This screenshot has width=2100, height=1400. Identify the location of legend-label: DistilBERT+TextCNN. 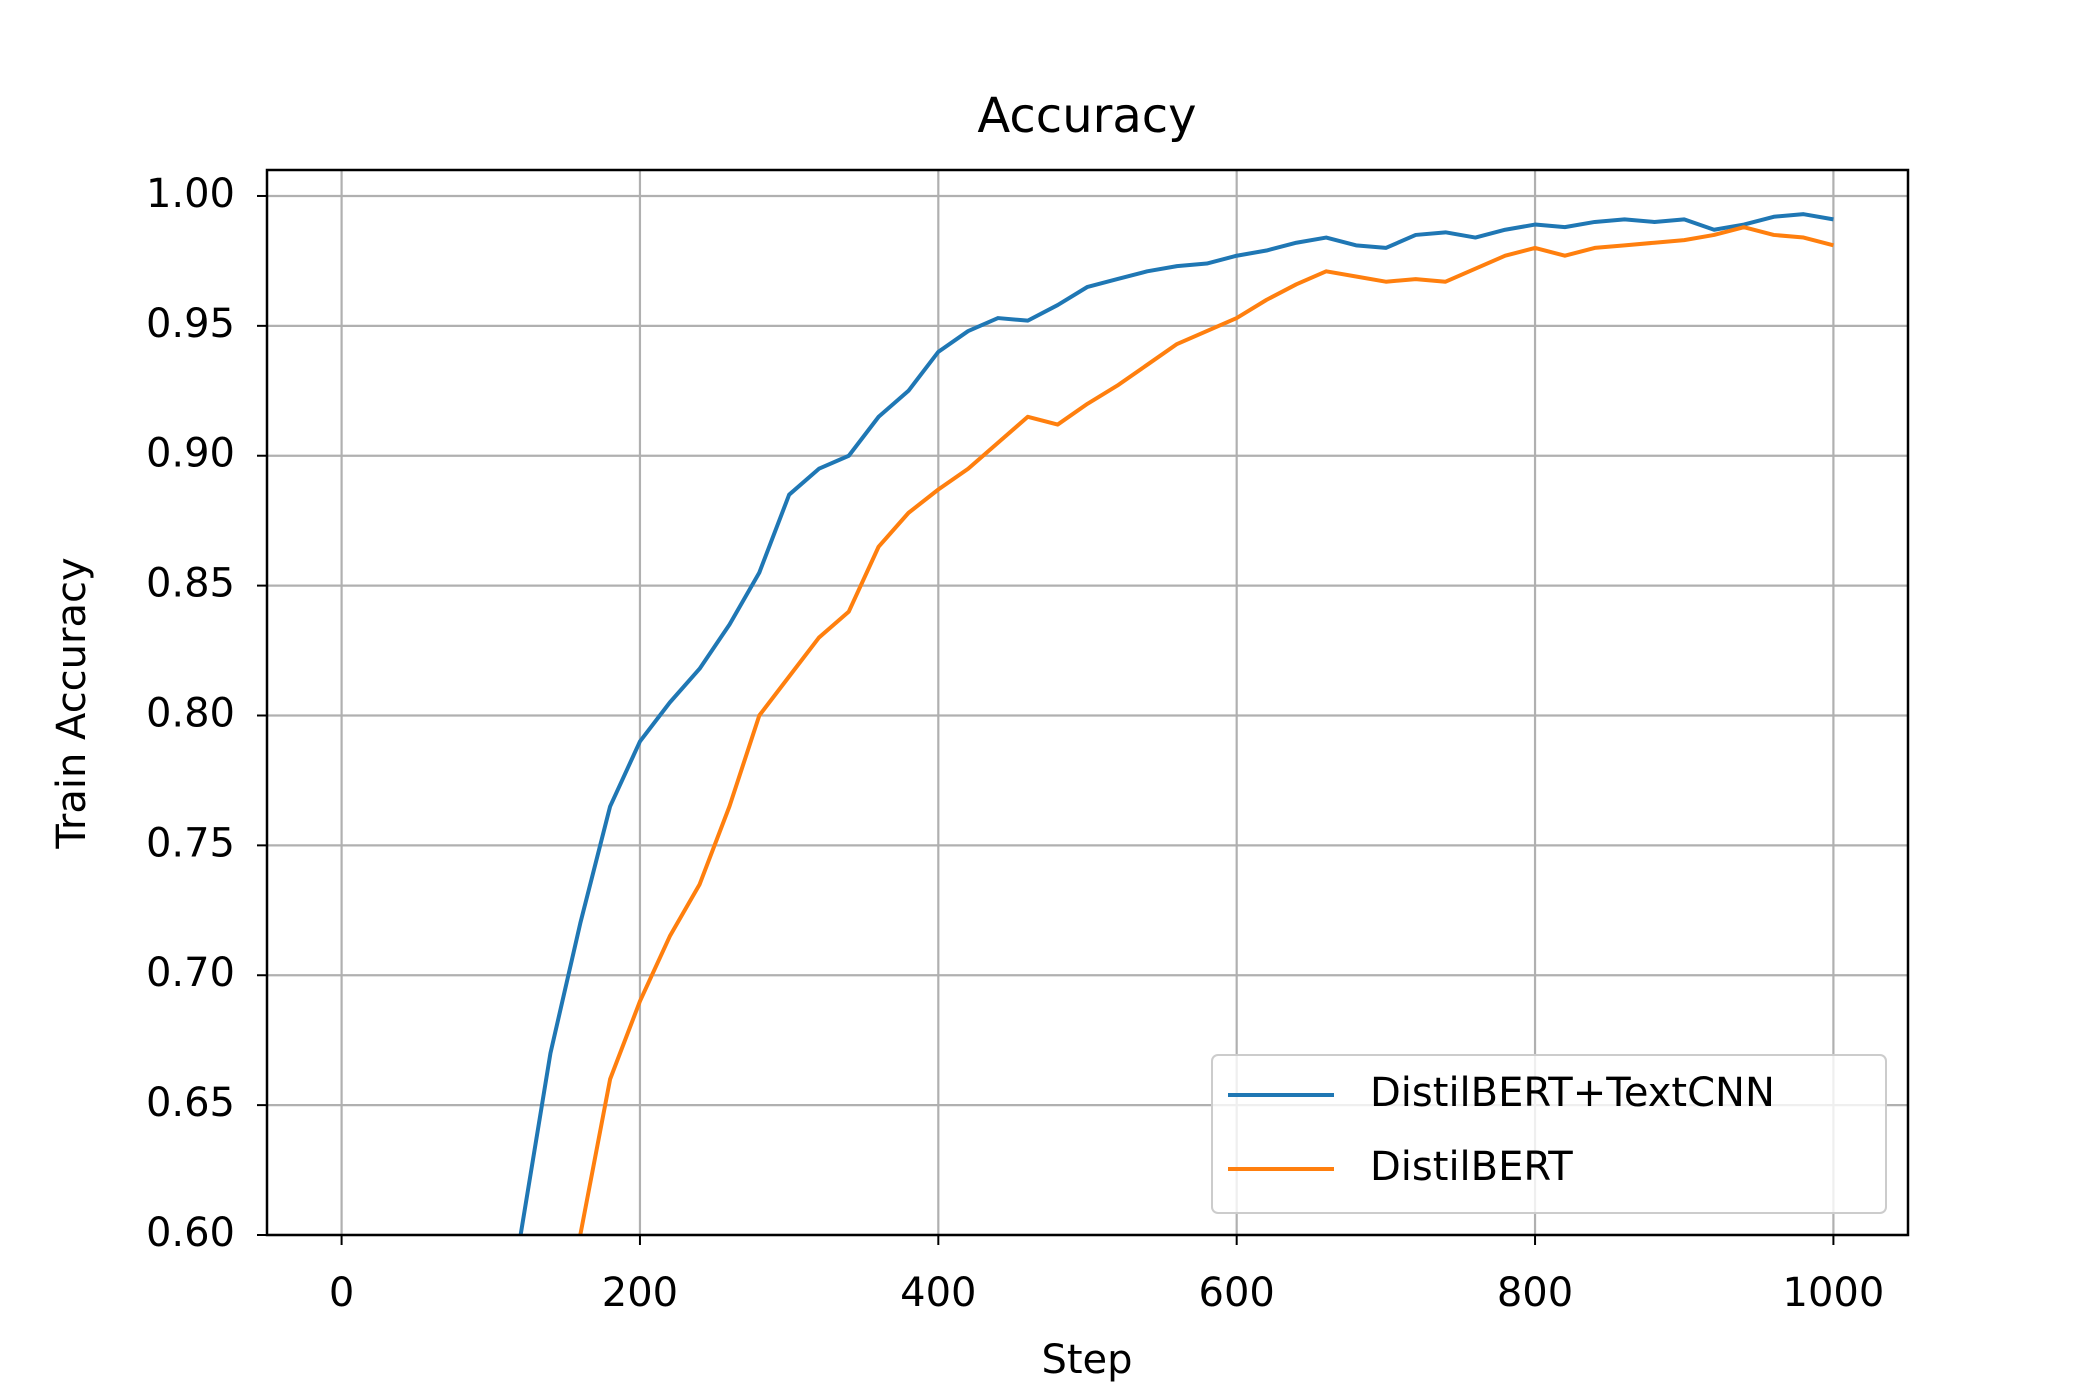
(1572, 1093).